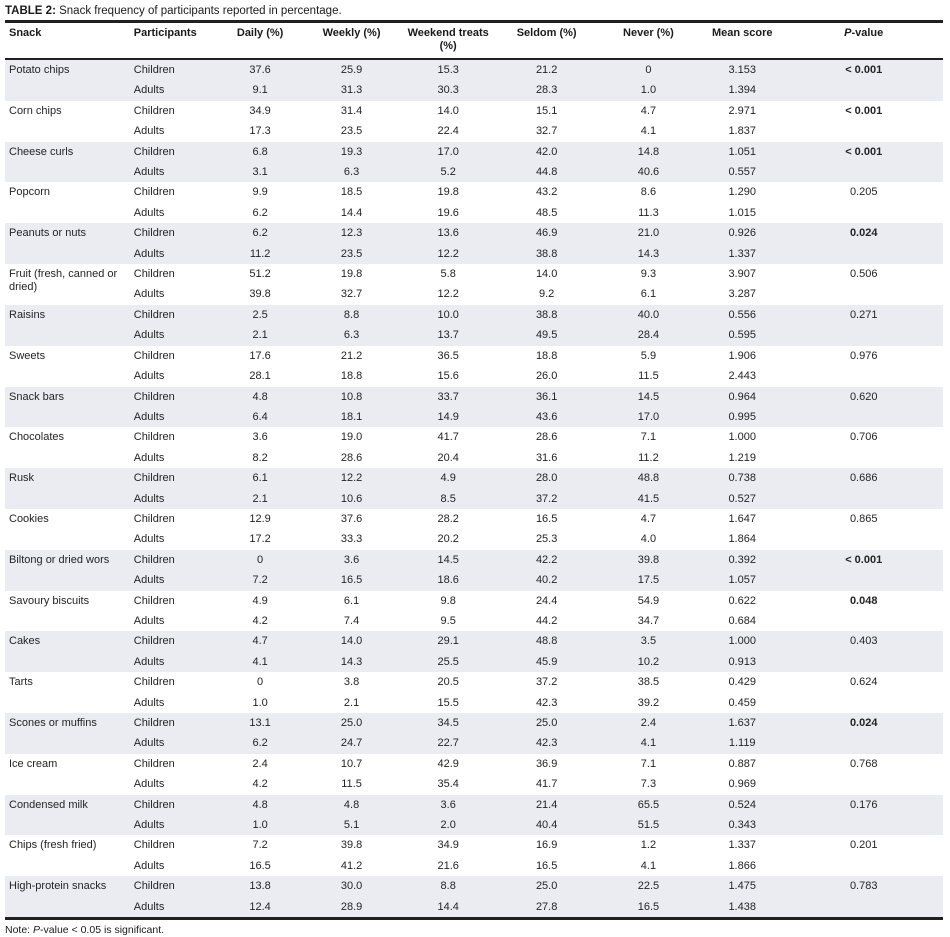 The image size is (950, 937). Describe the element at coordinates (648, 437) in the screenshot. I see `never-cell: 7.1` at that location.